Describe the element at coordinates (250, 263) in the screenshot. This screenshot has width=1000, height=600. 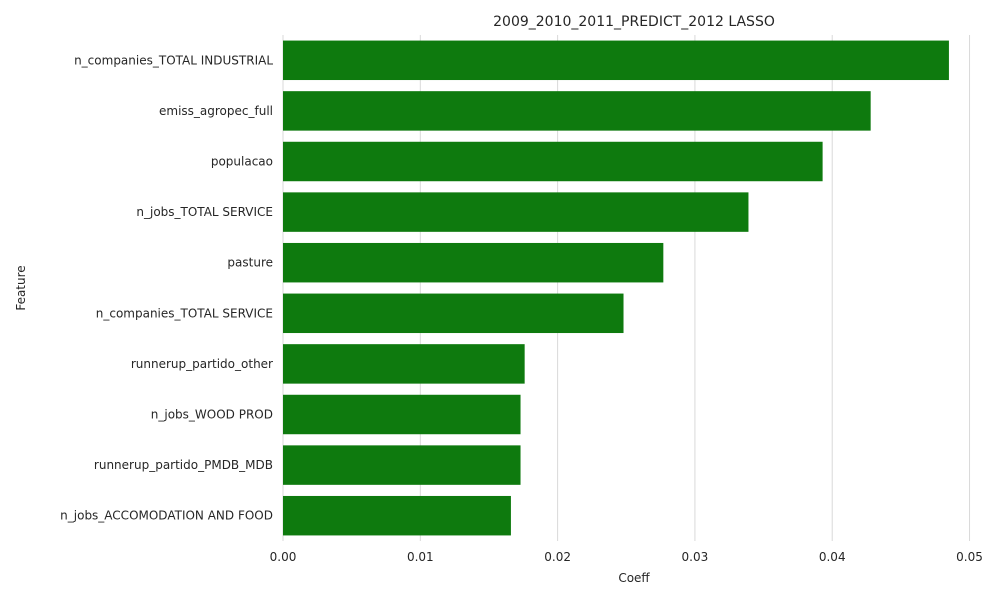
I see `y-tick-label: pasture` at that location.